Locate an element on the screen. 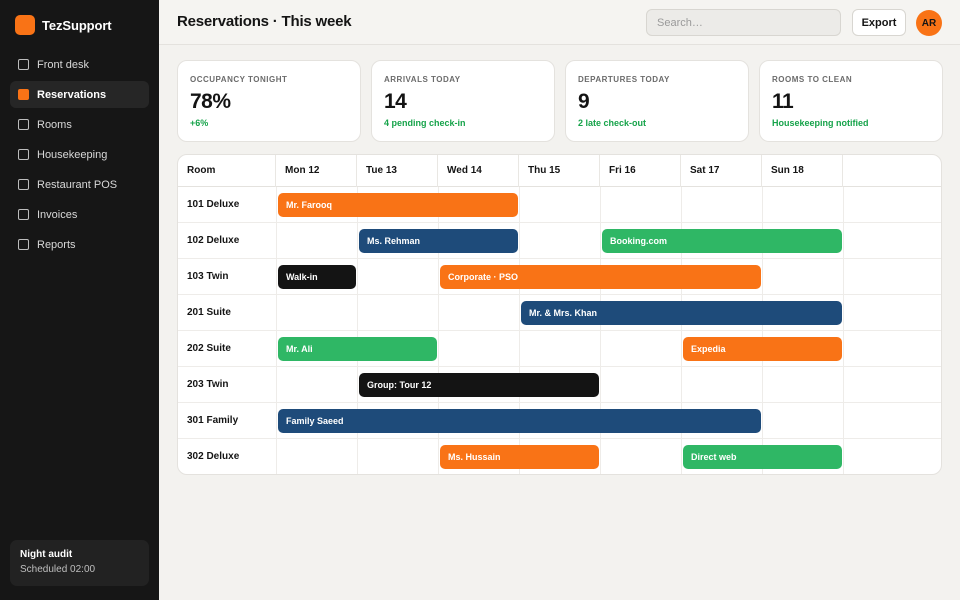  night-audit-title: Night audit is located at coordinates (46, 554).